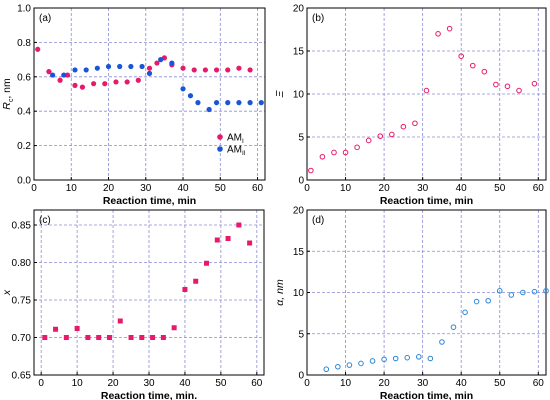  Describe the element at coordinates (45, 18) in the screenshot. I see `panel-label: (a)` at that location.